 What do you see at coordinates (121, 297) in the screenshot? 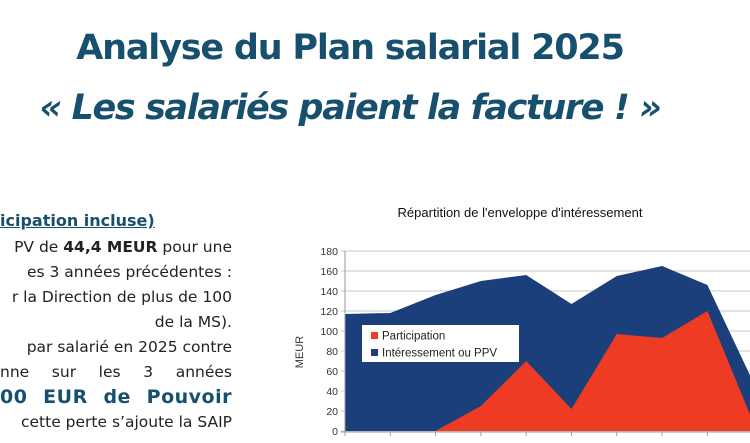
I see `text-span: r la Direction de plus de 100` at bounding box center [121, 297].